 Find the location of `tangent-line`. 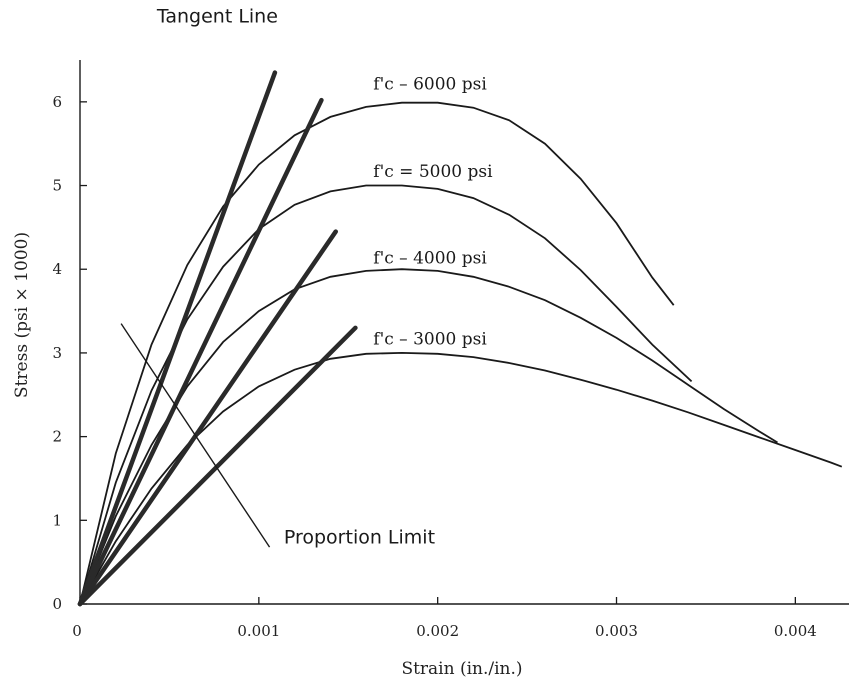

tangent-line is located at coordinates (217, 466).